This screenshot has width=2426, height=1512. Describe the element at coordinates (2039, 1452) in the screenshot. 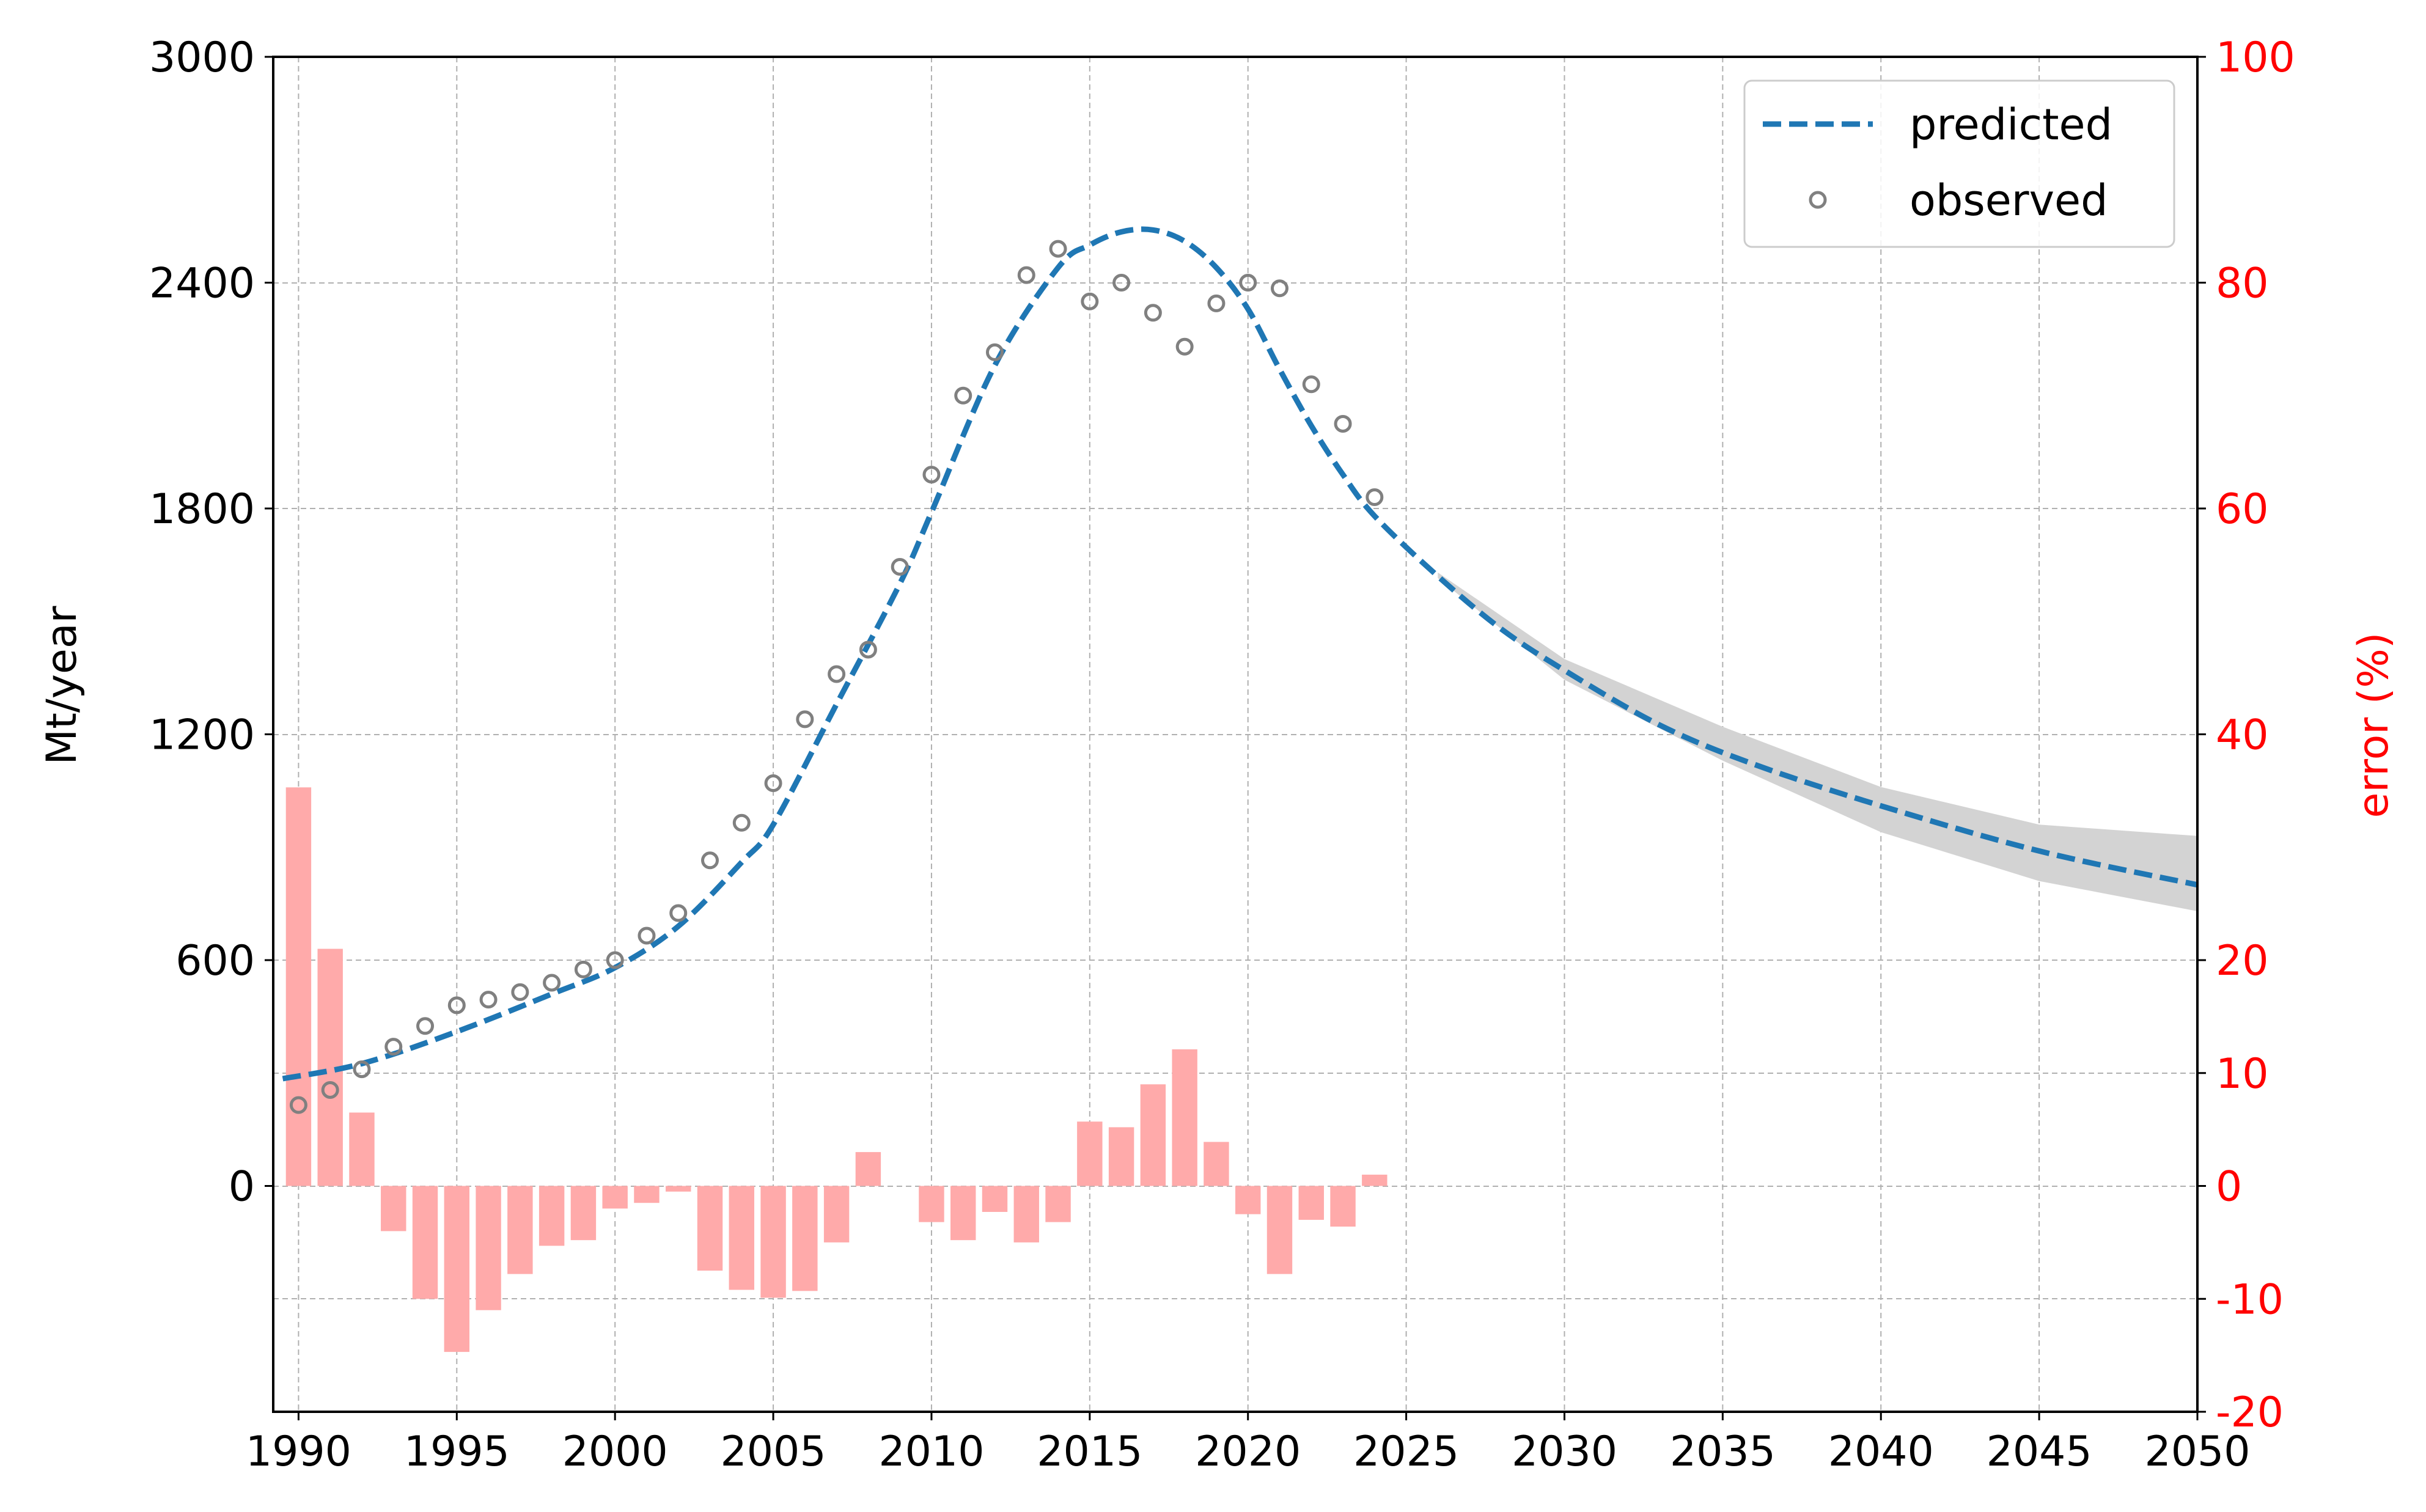

I see `x-tick-label: 2045` at that location.